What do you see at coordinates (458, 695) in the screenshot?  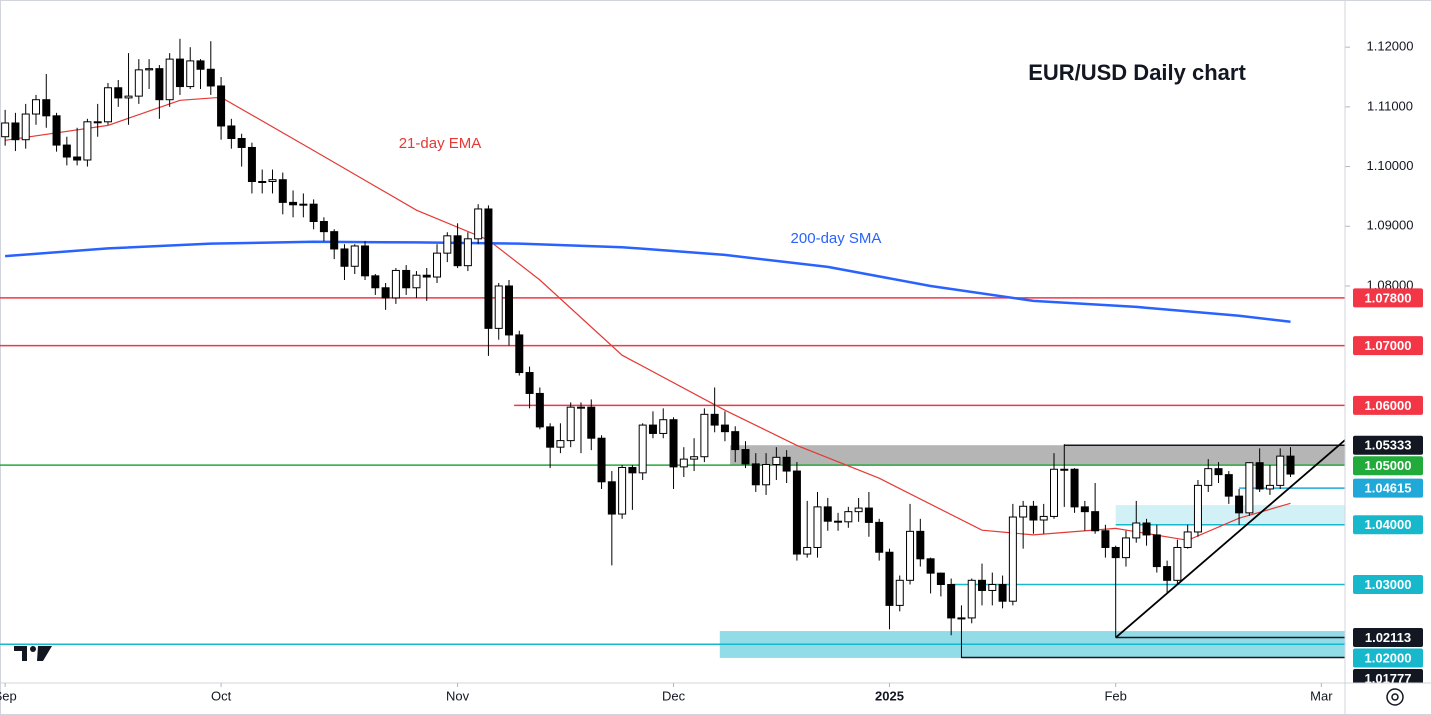 I see `x-tick-label: Nov` at bounding box center [458, 695].